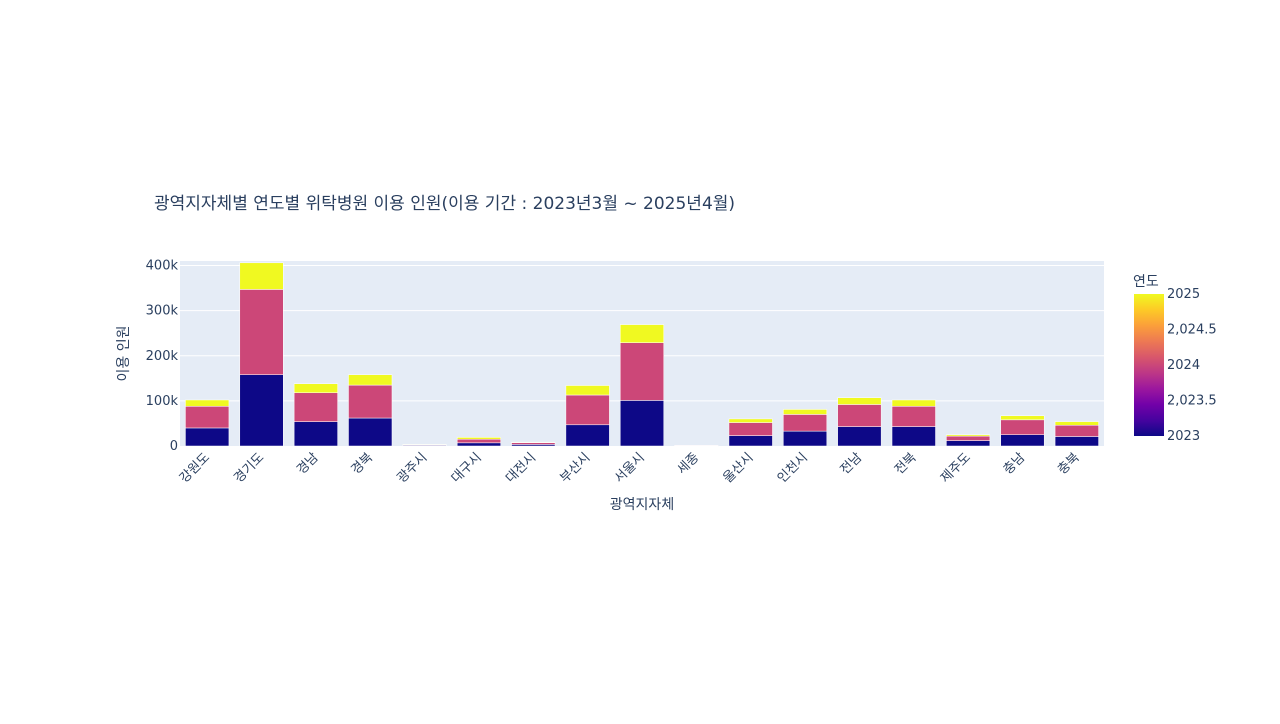 This screenshot has width=1280, height=724. I want to click on x-tick-label: 전북, so click(906, 464).